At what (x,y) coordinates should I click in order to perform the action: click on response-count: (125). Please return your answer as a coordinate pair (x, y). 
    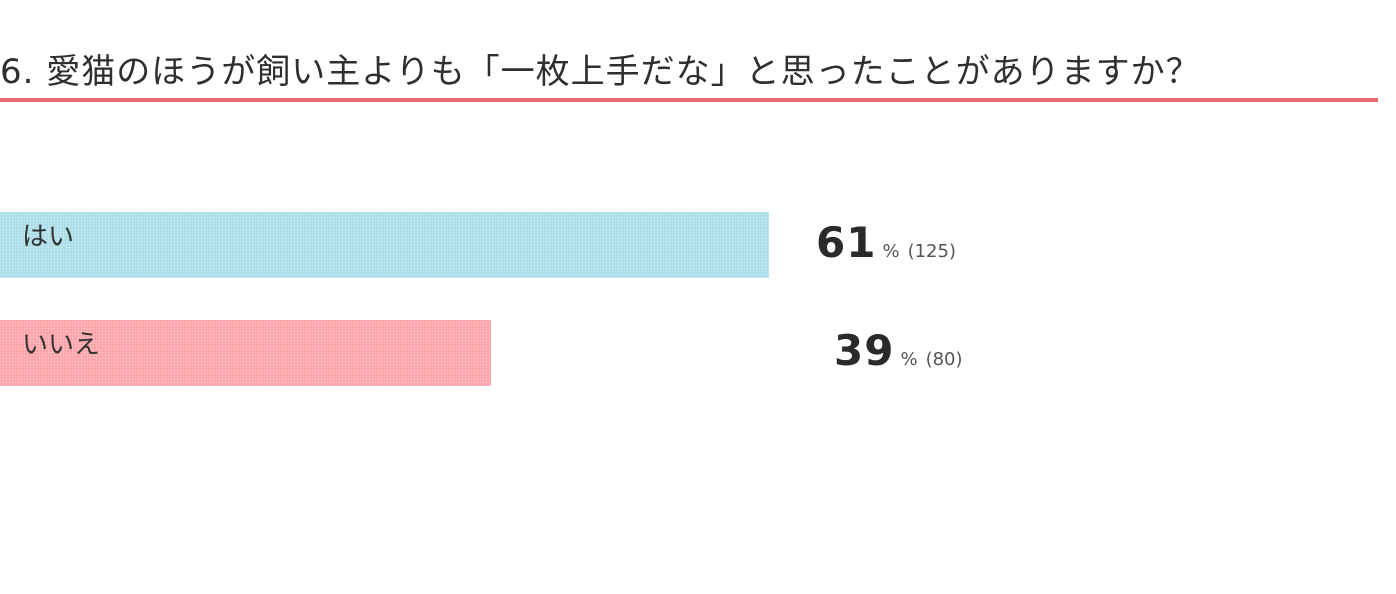
    Looking at the image, I should click on (931, 251).